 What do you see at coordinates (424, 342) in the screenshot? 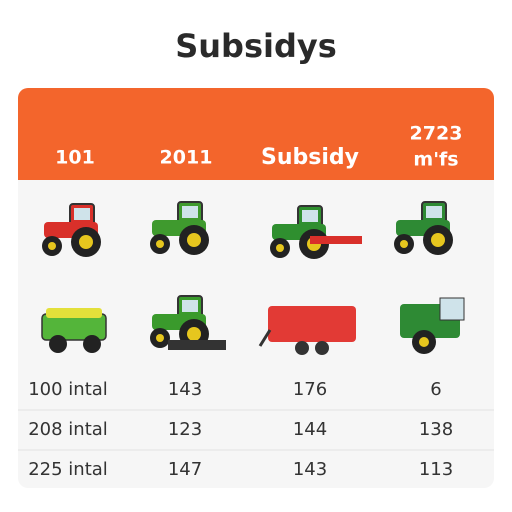
I see `hub` at bounding box center [424, 342].